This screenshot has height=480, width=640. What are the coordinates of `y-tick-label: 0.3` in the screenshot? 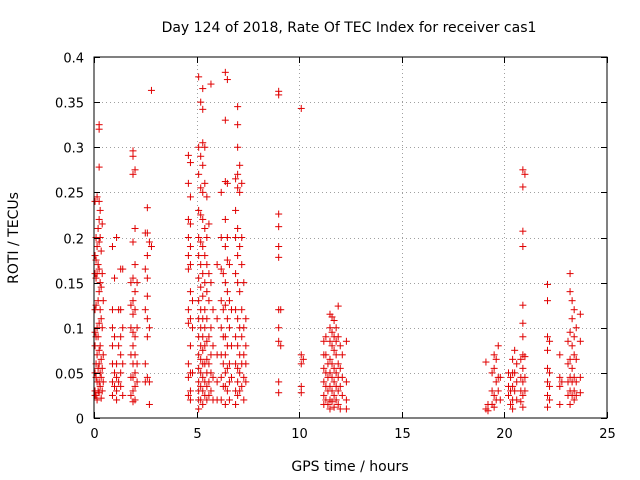 It's located at (73, 149).